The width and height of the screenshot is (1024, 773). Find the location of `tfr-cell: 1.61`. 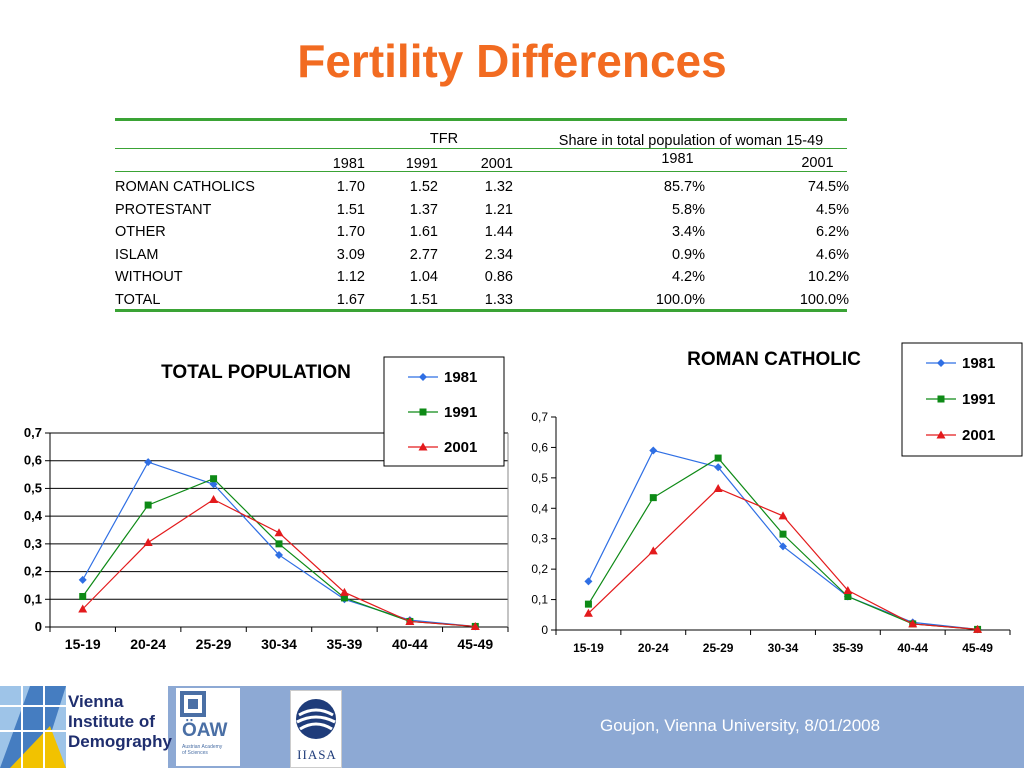

tfr-cell: 1.61 is located at coordinates (423, 232).